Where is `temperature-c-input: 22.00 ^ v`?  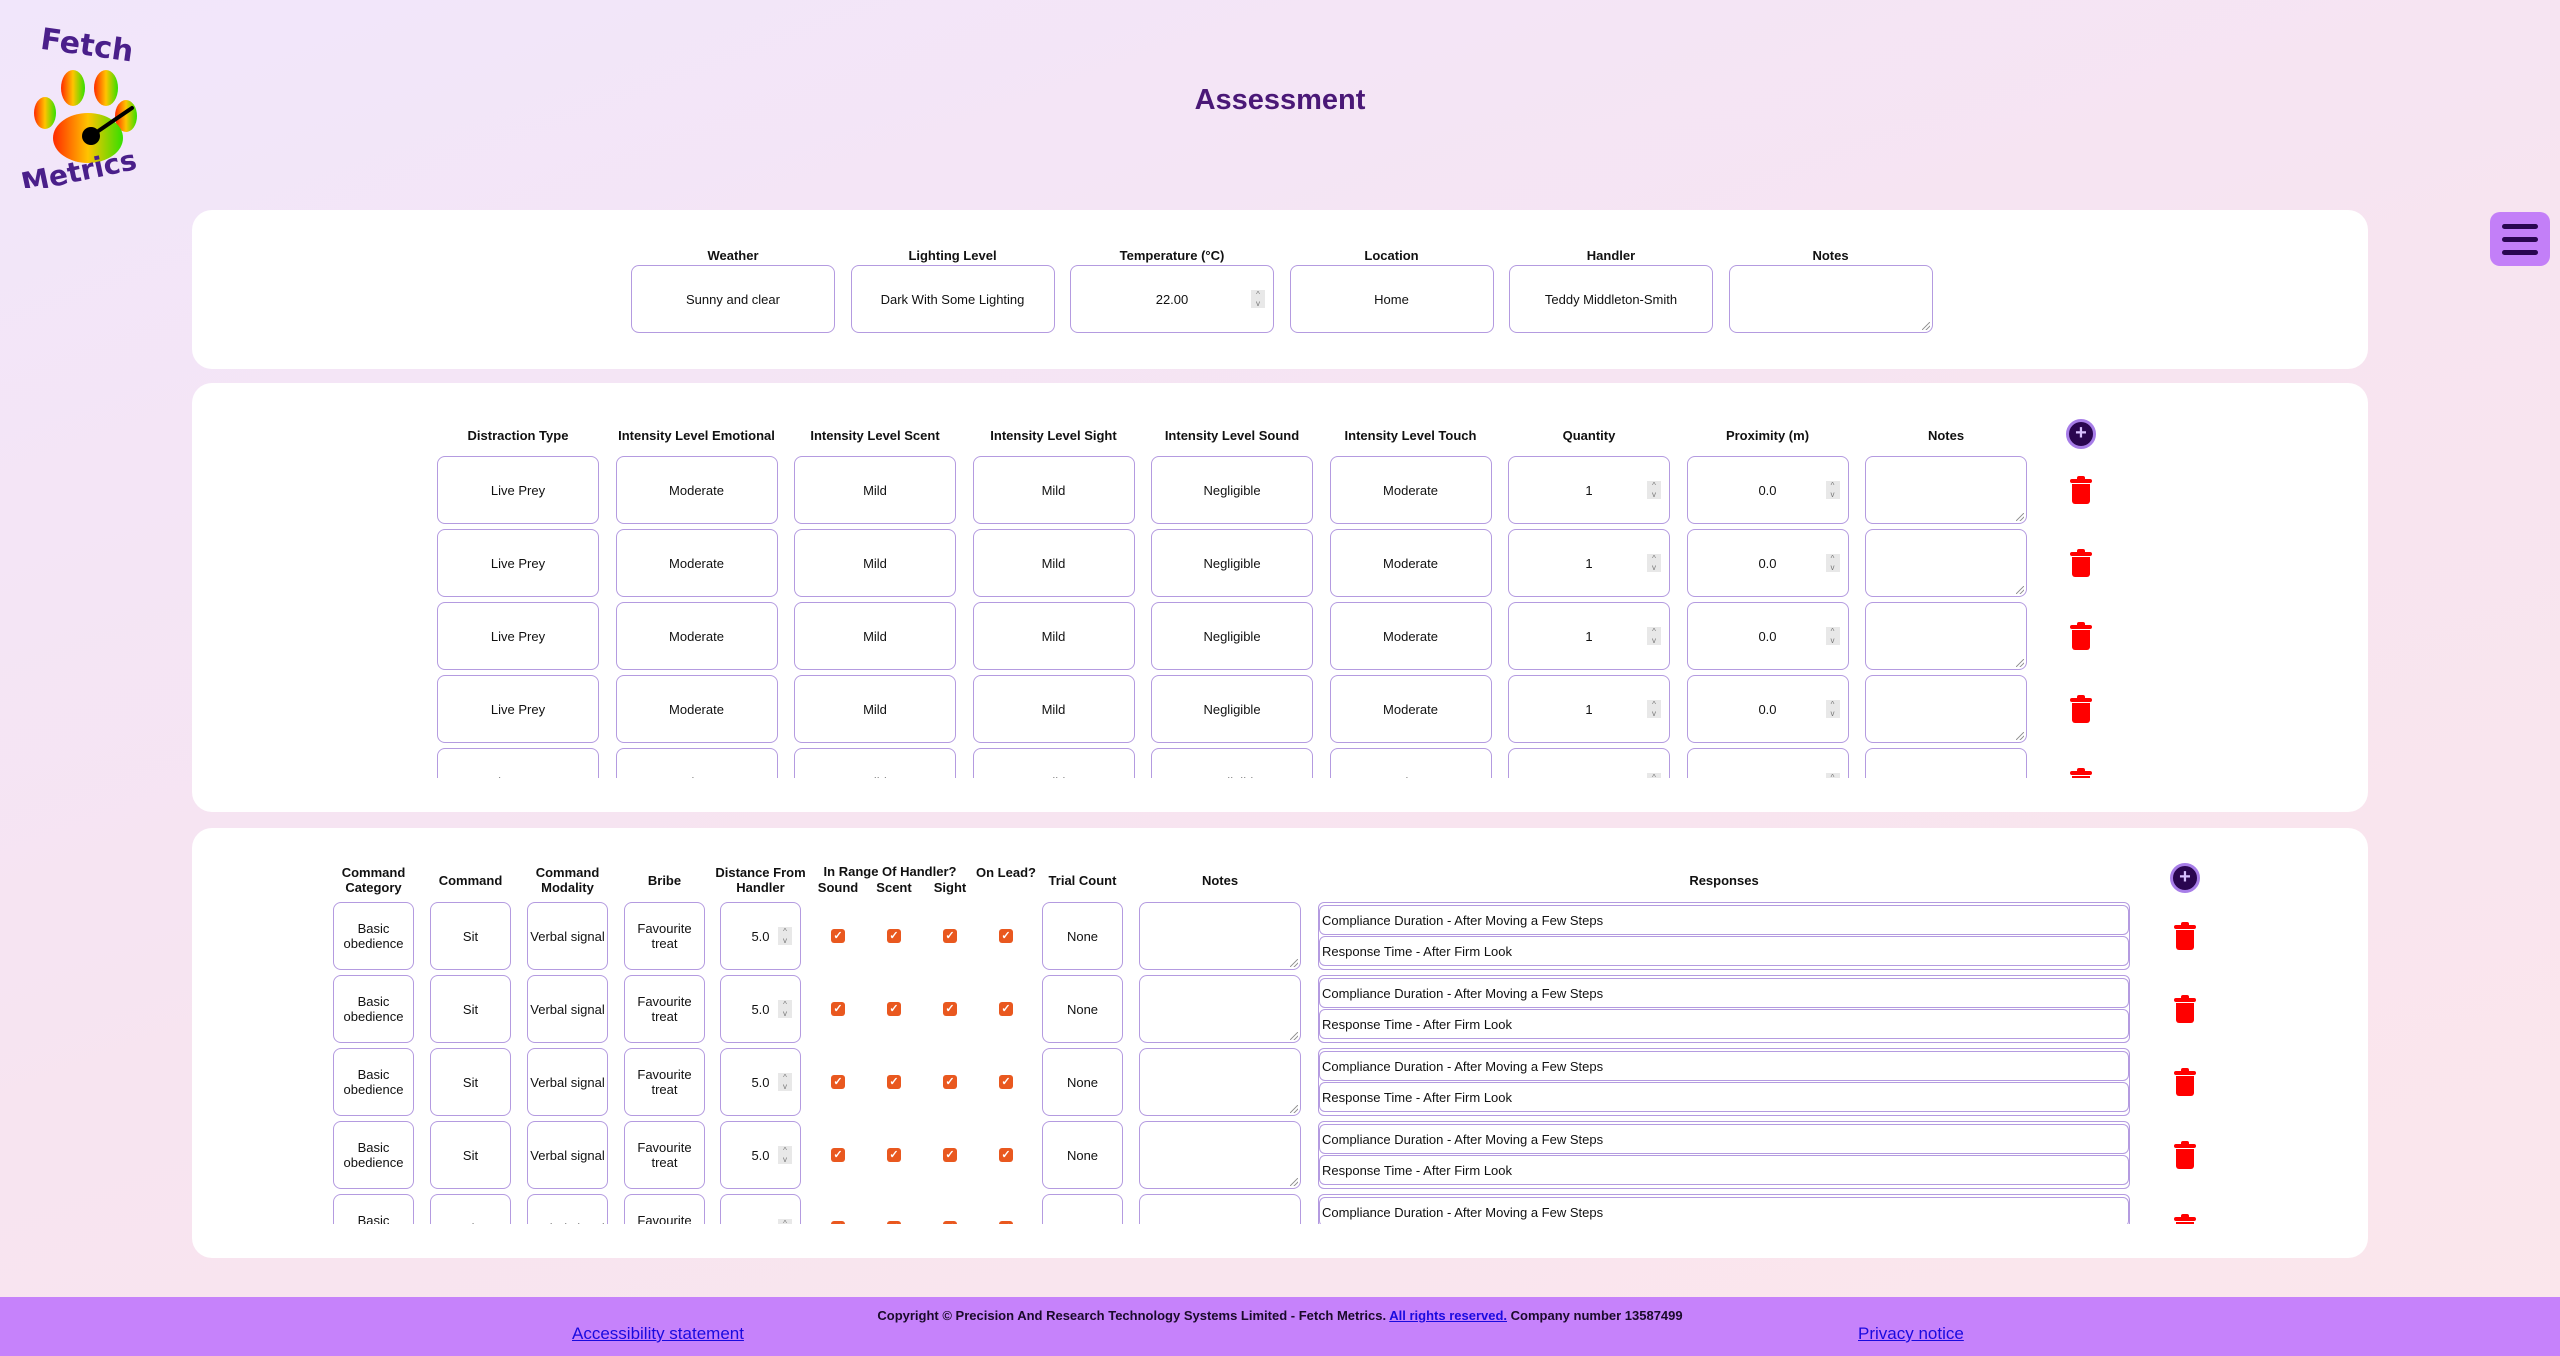
temperature-c-input: 22.00 ^ v is located at coordinates (1172, 299).